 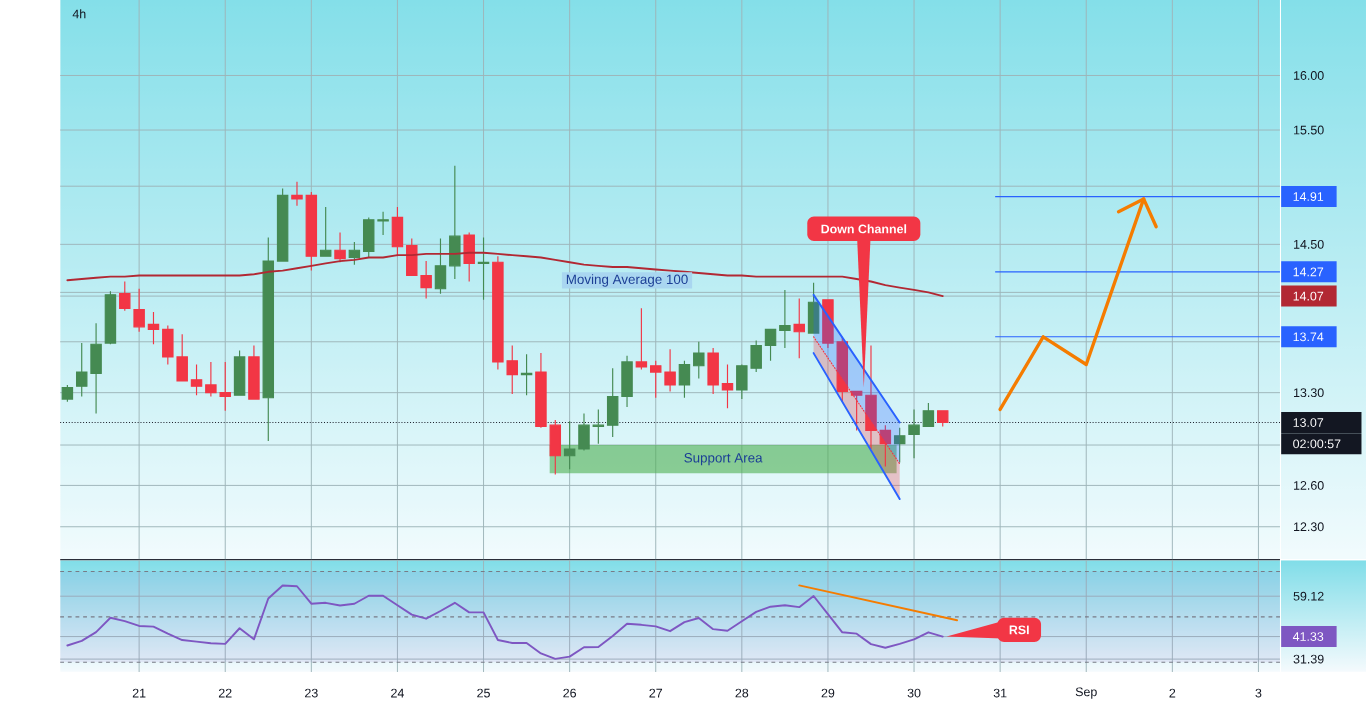 I want to click on x-tick-label: 30, so click(x=914, y=693).